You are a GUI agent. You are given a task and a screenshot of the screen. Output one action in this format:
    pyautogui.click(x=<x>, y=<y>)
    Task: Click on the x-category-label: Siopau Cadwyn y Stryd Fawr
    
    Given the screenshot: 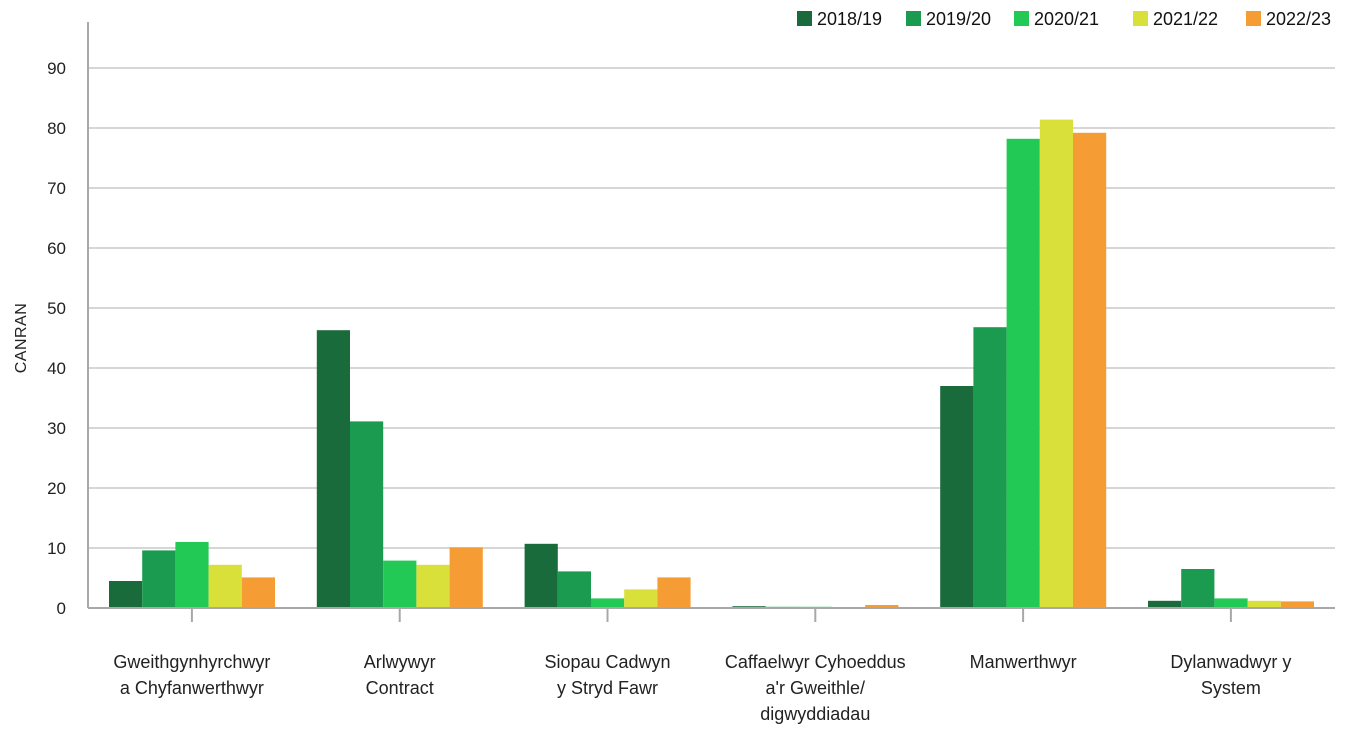 What is the action you would take?
    pyautogui.click(x=607, y=675)
    